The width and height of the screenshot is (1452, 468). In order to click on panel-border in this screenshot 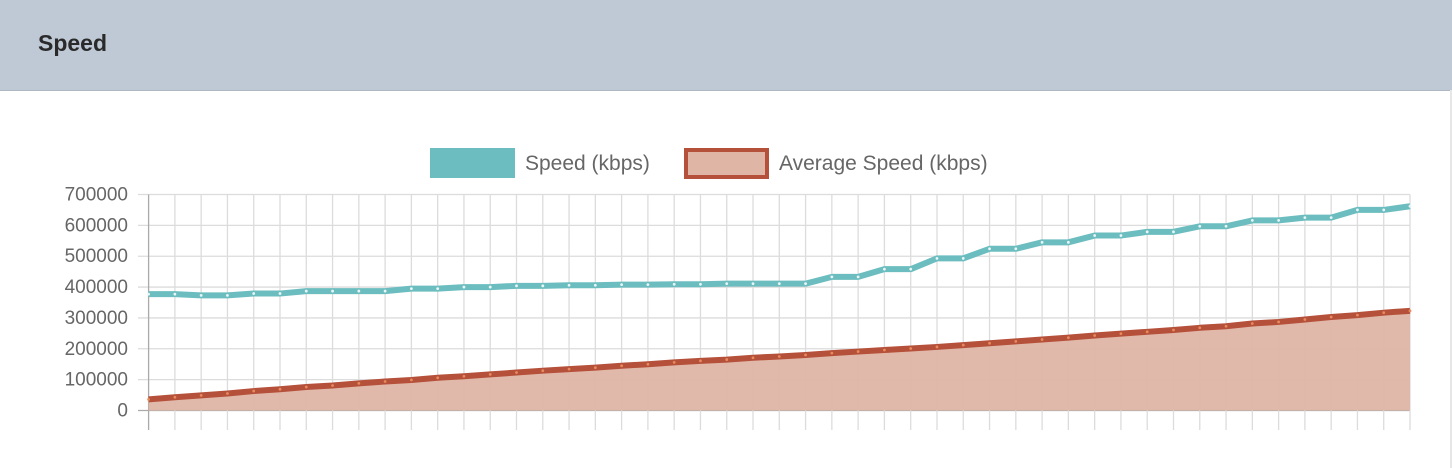, I will do `click(1451, 279)`.